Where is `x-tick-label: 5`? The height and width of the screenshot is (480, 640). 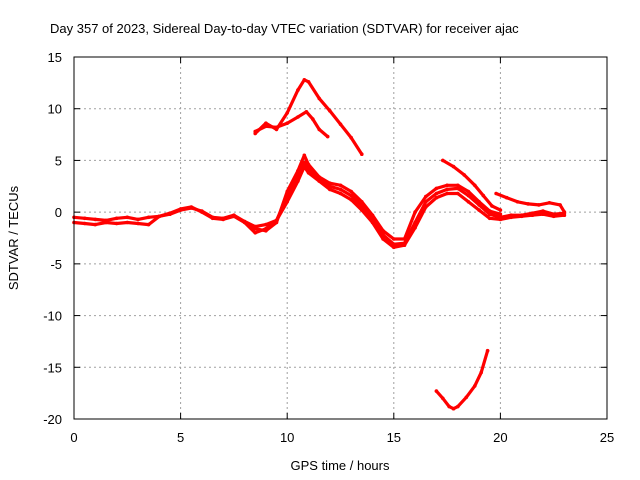 x-tick-label: 5 is located at coordinates (180, 437).